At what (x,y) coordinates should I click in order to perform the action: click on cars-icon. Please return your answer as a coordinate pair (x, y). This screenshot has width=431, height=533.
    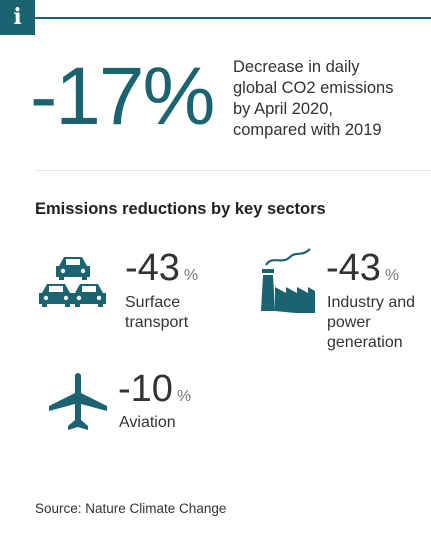
    Looking at the image, I should click on (72, 282).